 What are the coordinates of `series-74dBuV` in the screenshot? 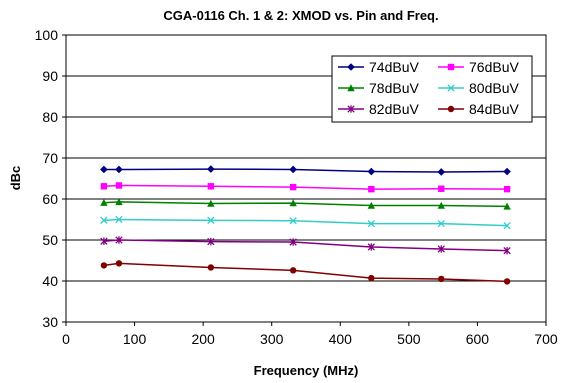 It's located at (305, 170).